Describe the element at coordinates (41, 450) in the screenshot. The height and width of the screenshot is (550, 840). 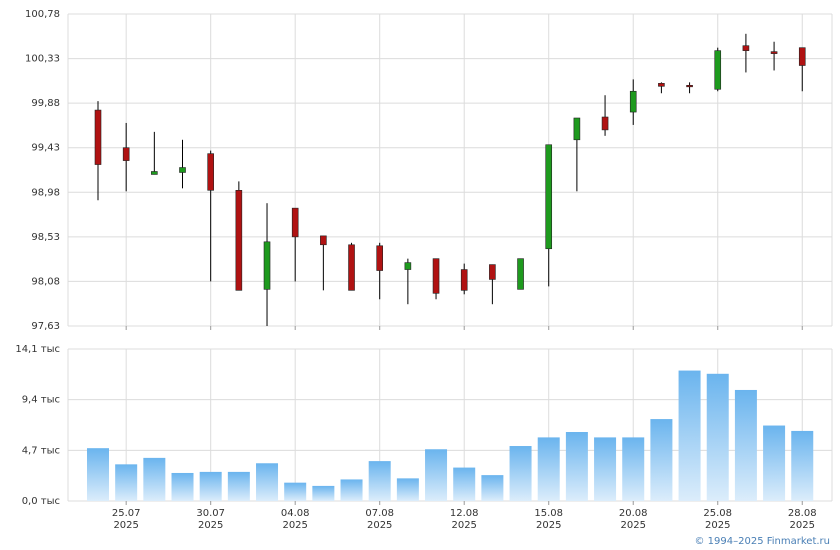
I see `y-tick-label: 4,7 тыс` at that location.